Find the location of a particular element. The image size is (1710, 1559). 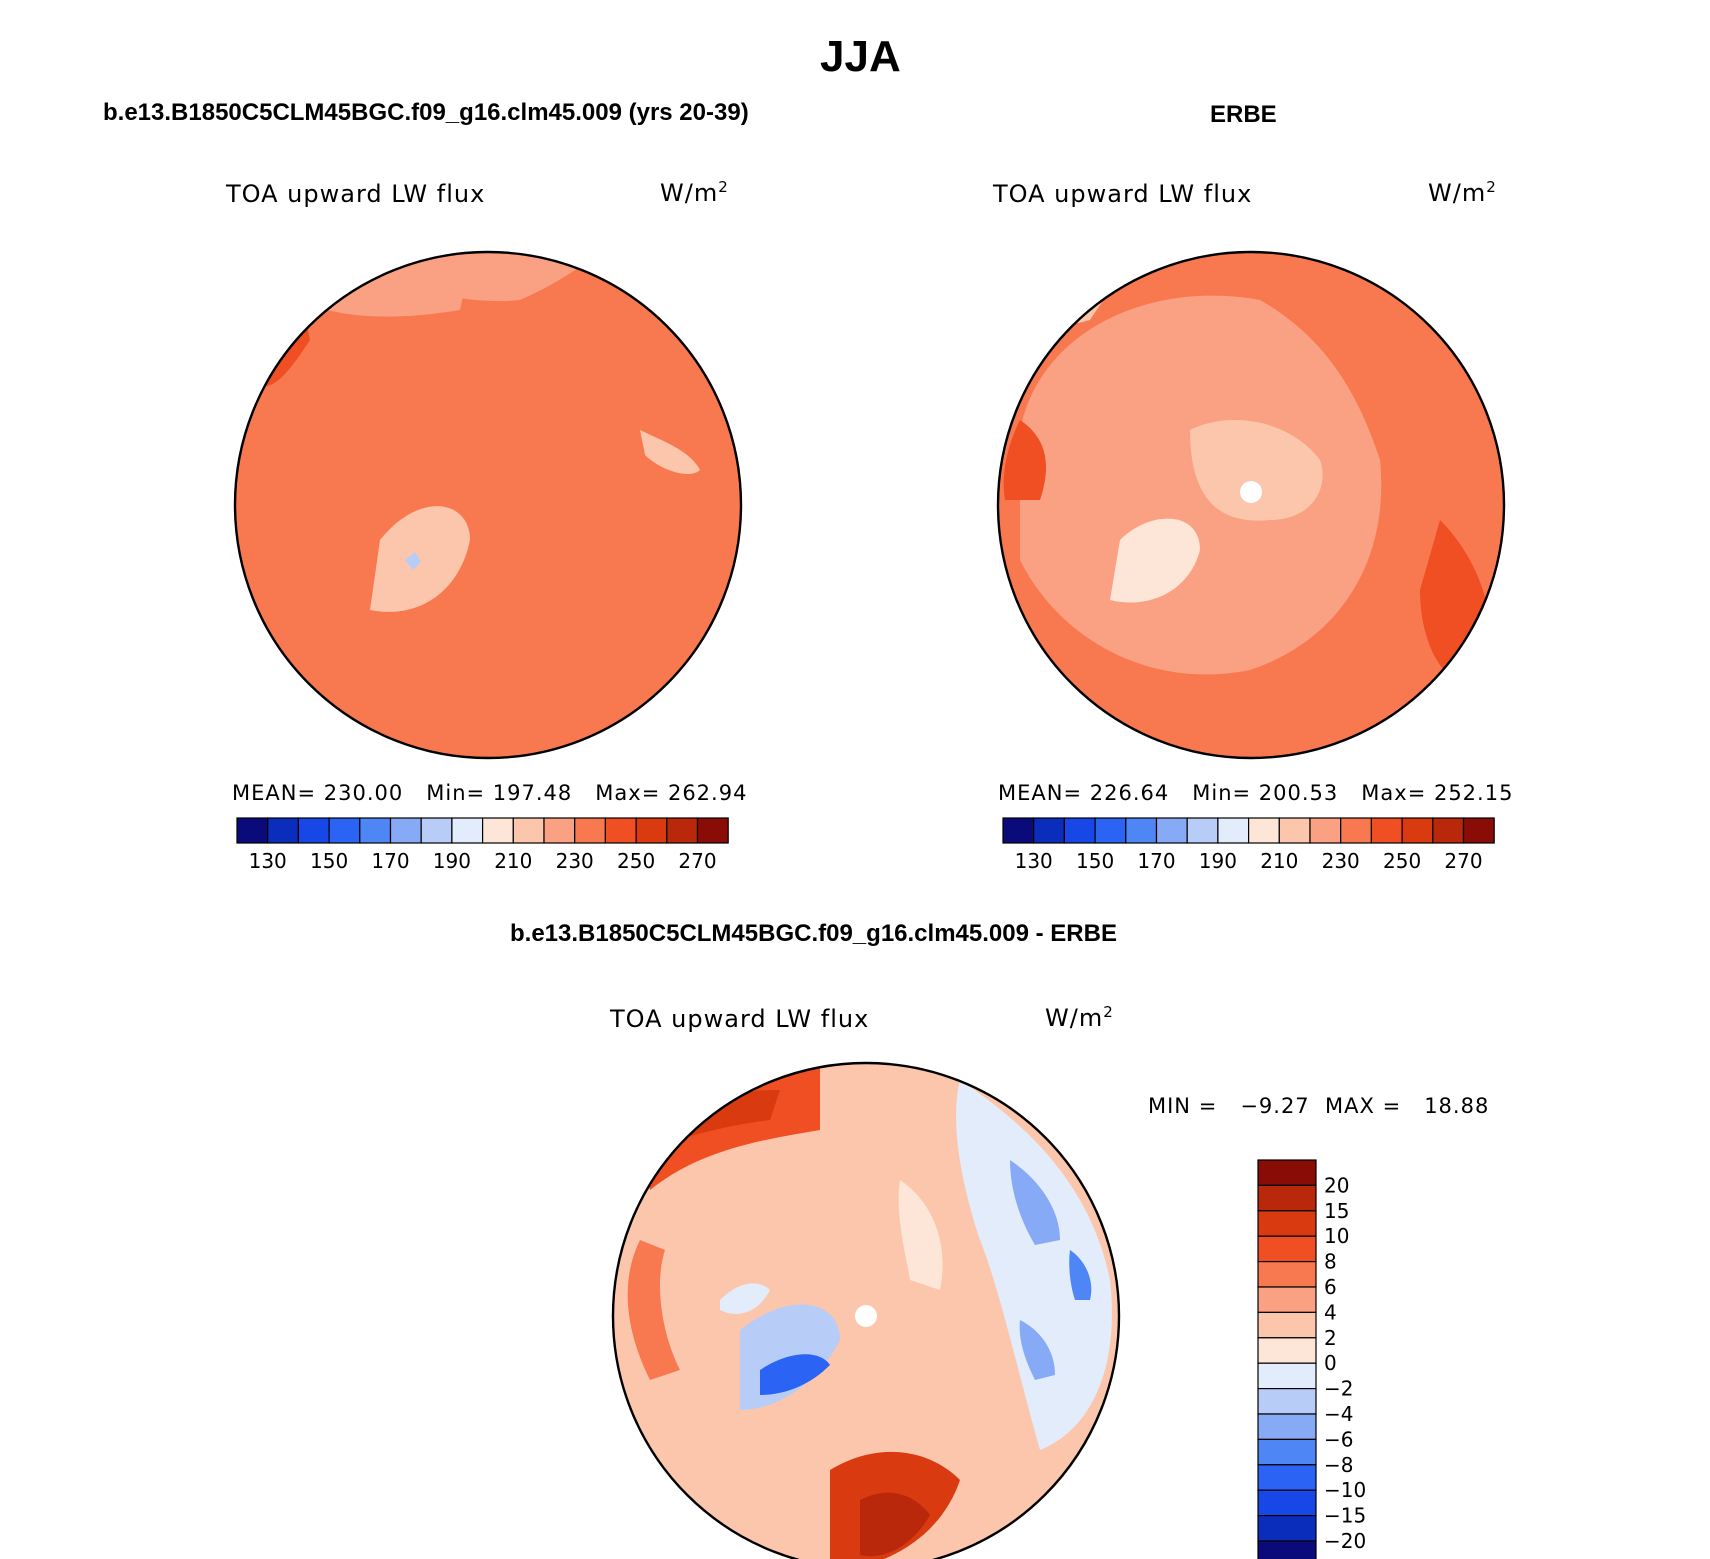

obs-colorbar-label: 130 is located at coordinates (1034, 861).